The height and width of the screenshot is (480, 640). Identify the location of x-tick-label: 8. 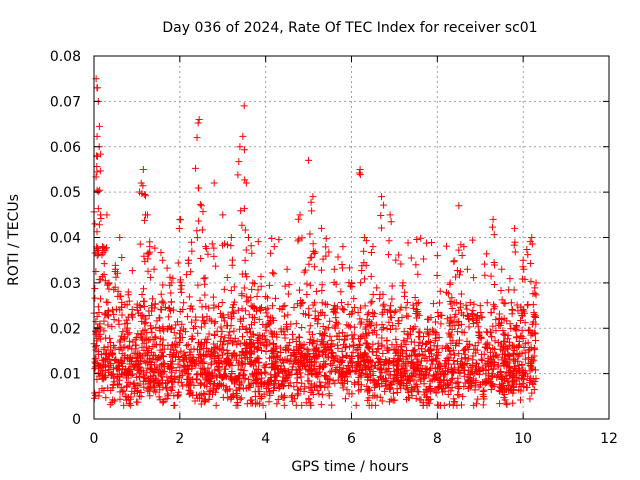
(437, 439).